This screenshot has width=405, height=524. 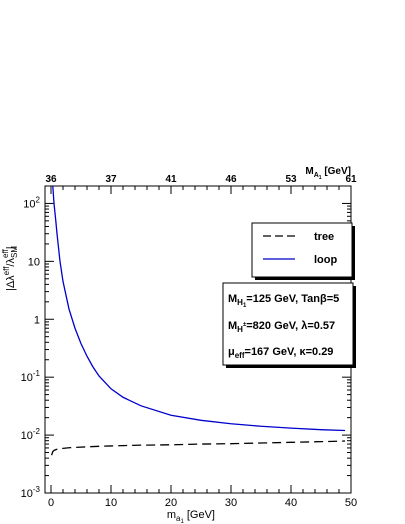 What do you see at coordinates (351, 503) in the screenshot?
I see `x-tick-label: 50` at bounding box center [351, 503].